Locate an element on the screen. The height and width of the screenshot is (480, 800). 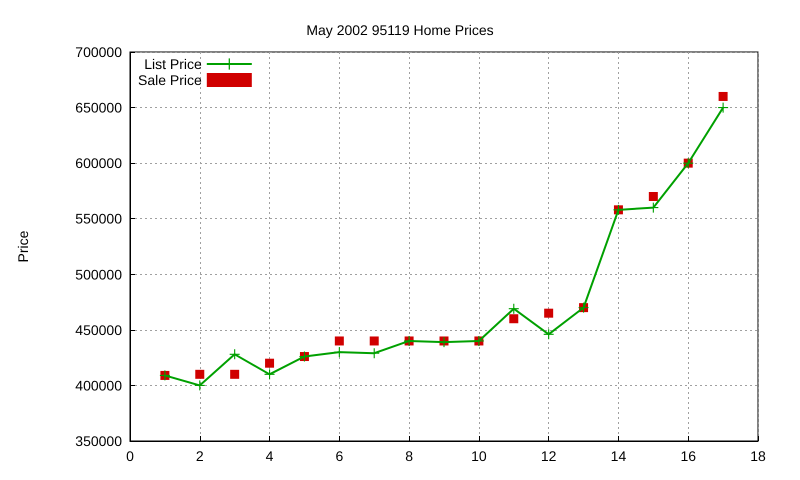
x-tick-label: 0 is located at coordinates (130, 456).